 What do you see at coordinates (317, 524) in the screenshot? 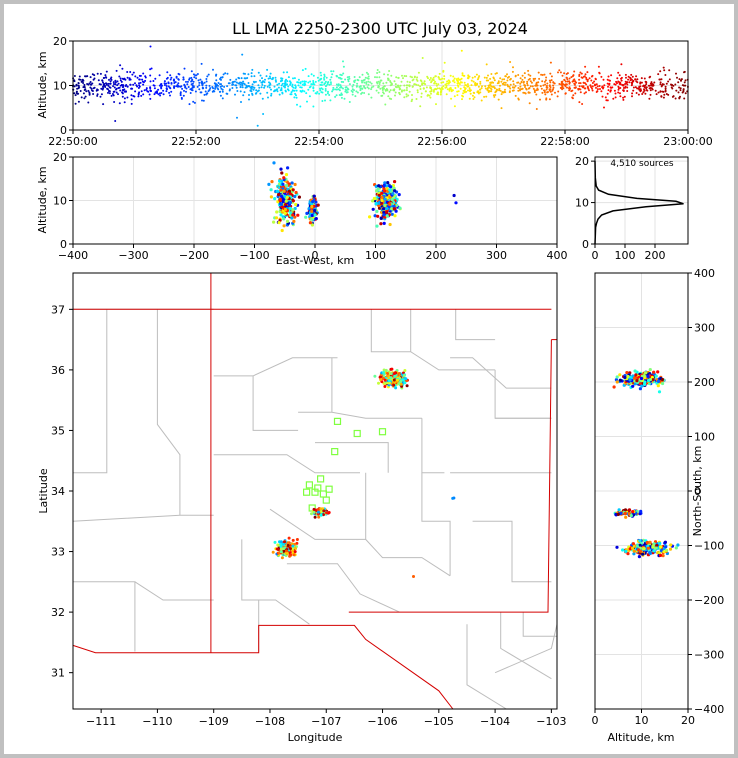
I see `county-border-line` at bounding box center [317, 524].